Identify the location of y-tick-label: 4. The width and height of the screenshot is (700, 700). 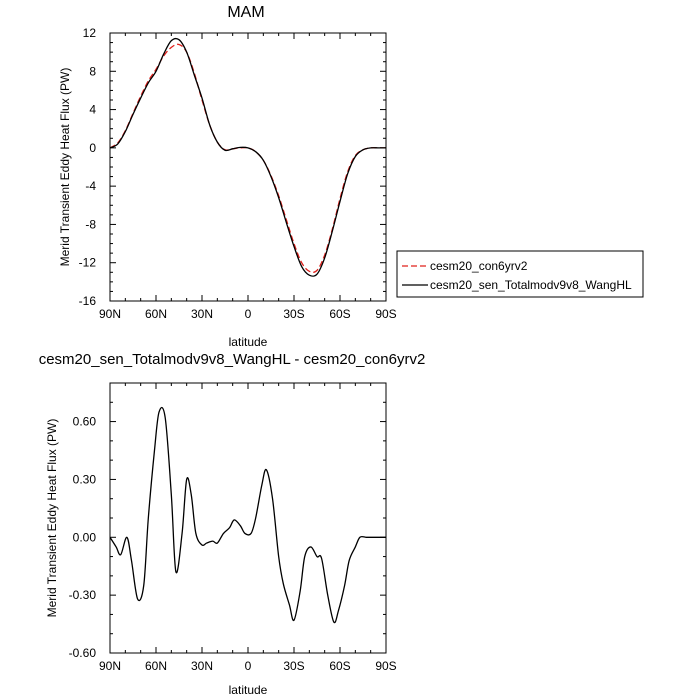
(92, 110).